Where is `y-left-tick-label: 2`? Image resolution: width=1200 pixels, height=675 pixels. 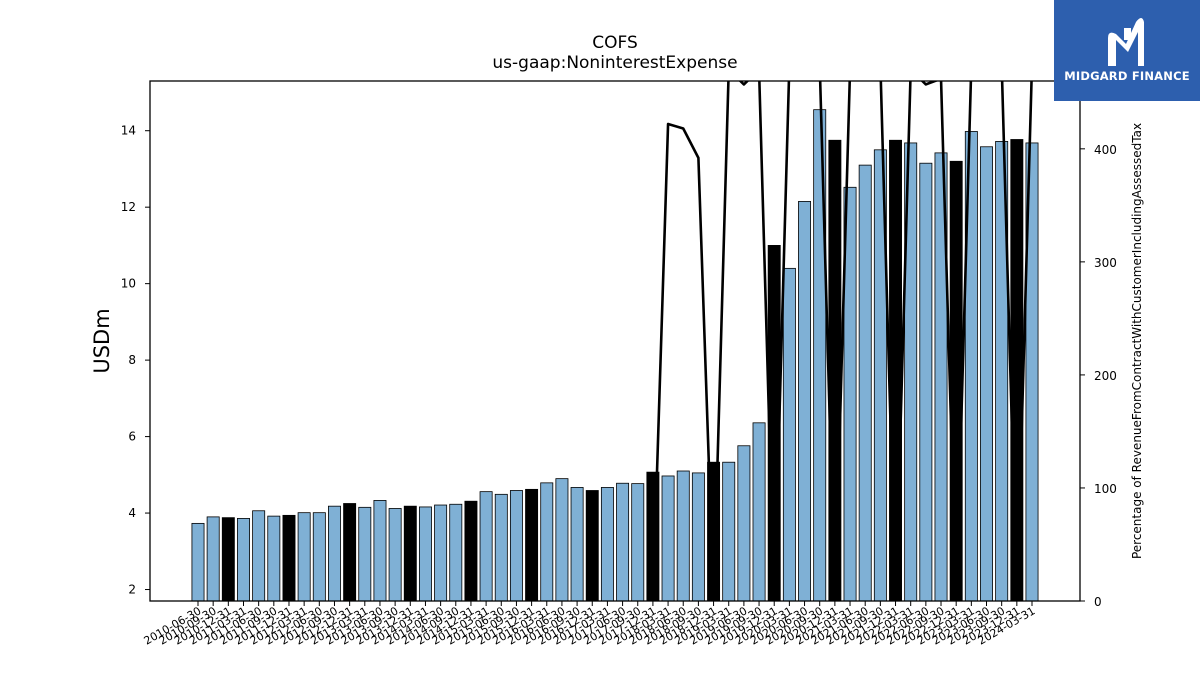 y-left-tick-label: 2 is located at coordinates (132, 590).